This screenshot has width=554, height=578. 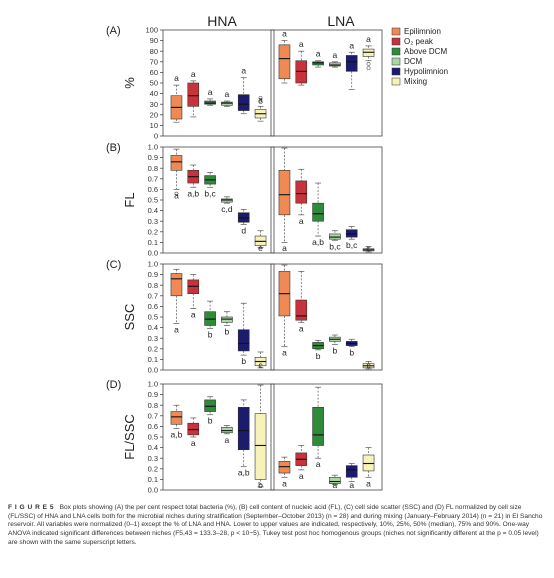 I want to click on column-title-hna: HNA, so click(x=222, y=21).